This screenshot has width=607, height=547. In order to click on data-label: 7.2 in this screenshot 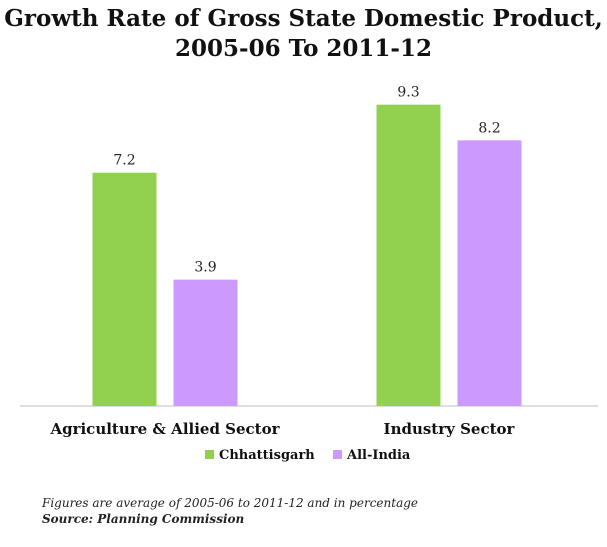, I will do `click(124, 161)`.